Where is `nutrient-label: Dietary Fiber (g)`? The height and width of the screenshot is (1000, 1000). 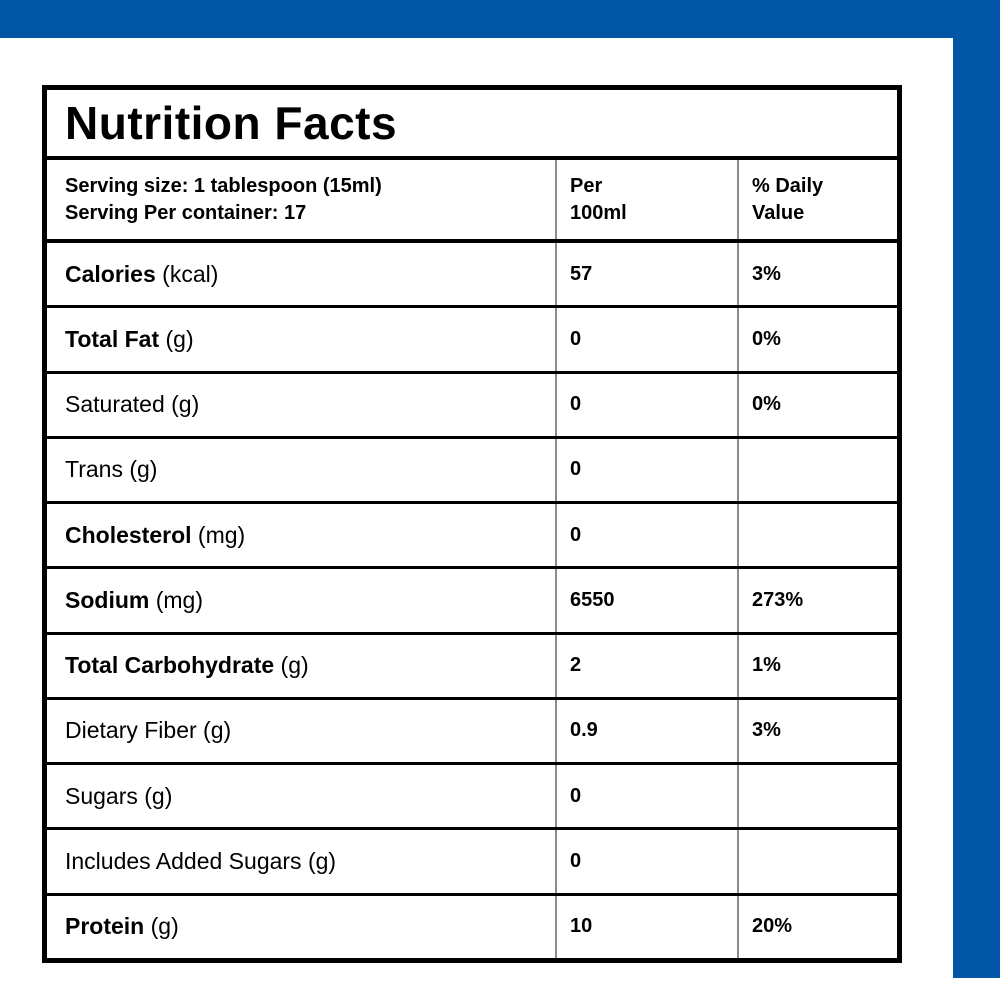
nutrient-label: Dietary Fiber (g) is located at coordinates (301, 731).